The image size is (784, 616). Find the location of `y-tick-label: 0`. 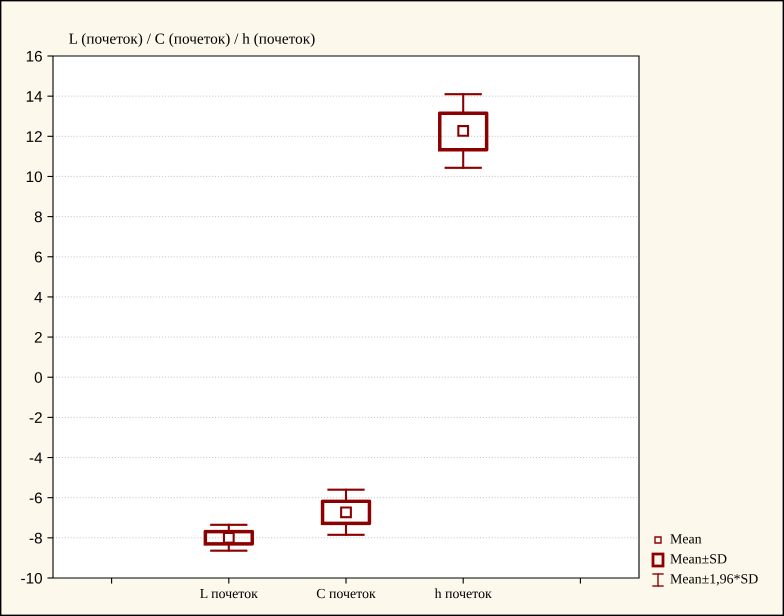

y-tick-label: 0 is located at coordinates (38, 377).